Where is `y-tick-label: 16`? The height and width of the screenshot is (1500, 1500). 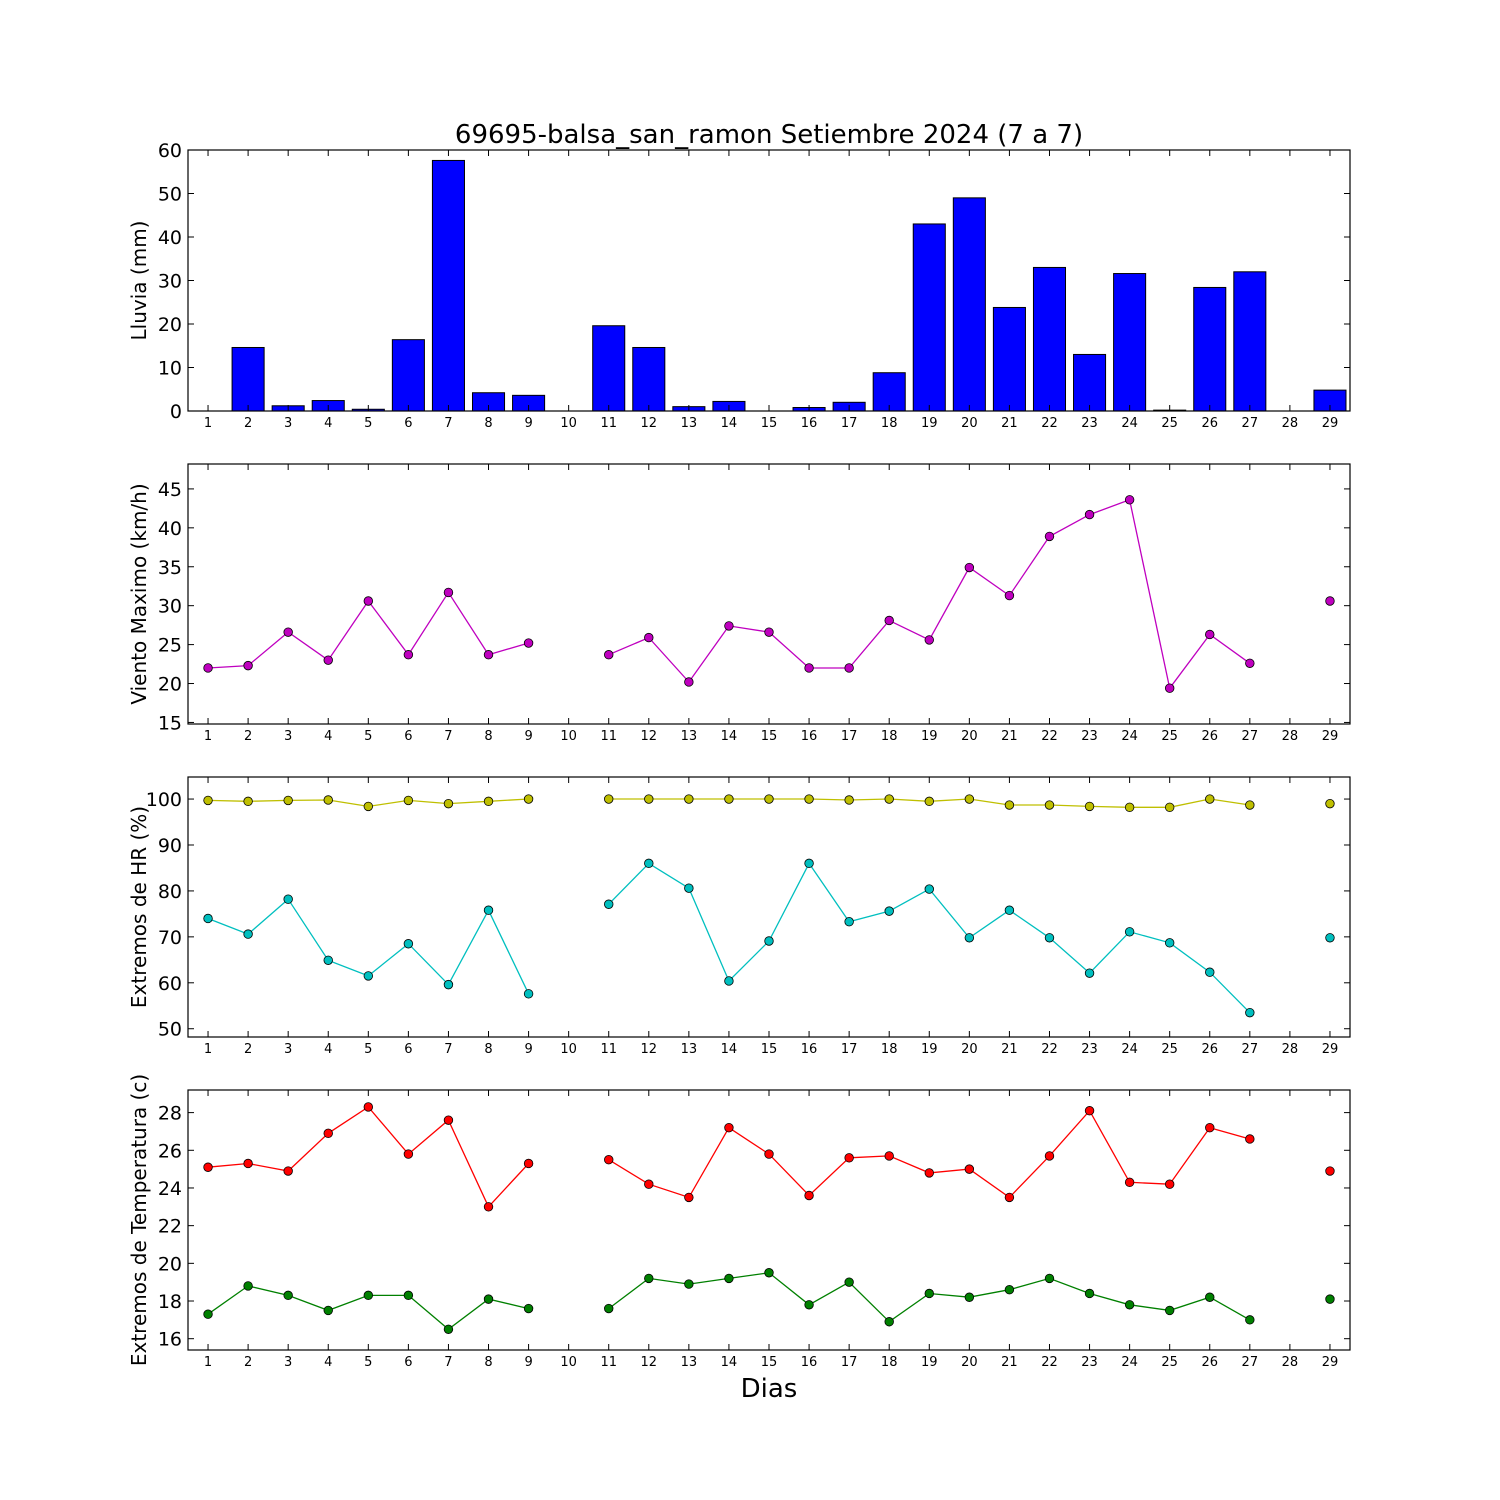 y-tick-label: 16 is located at coordinates (170, 1340).